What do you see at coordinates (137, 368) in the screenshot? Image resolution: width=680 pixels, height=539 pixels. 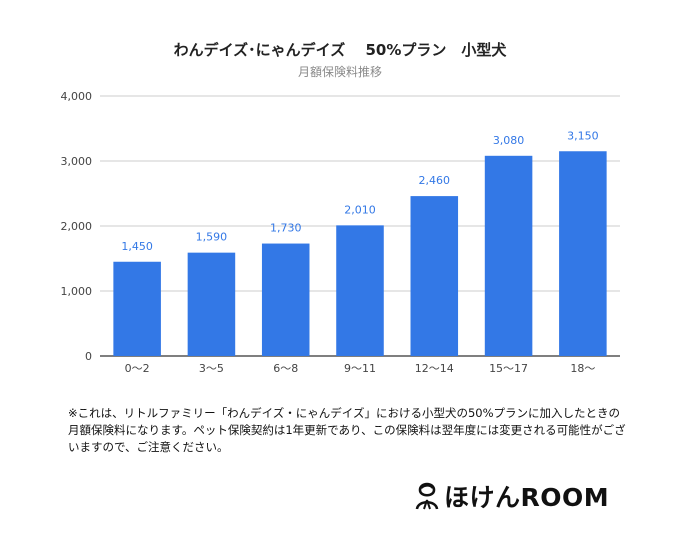 I see `x-tick-label: 0〜2` at bounding box center [137, 368].